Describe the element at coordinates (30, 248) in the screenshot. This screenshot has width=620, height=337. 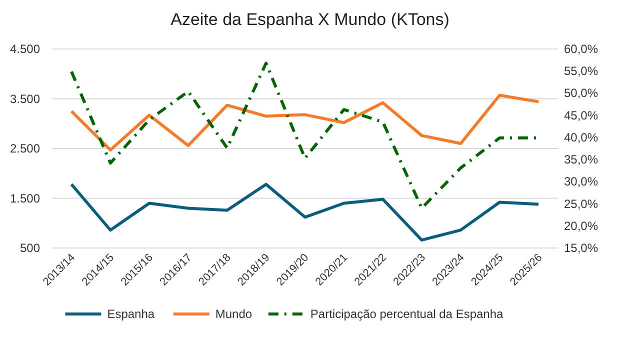
I see `y-tick-label: 500` at that location.